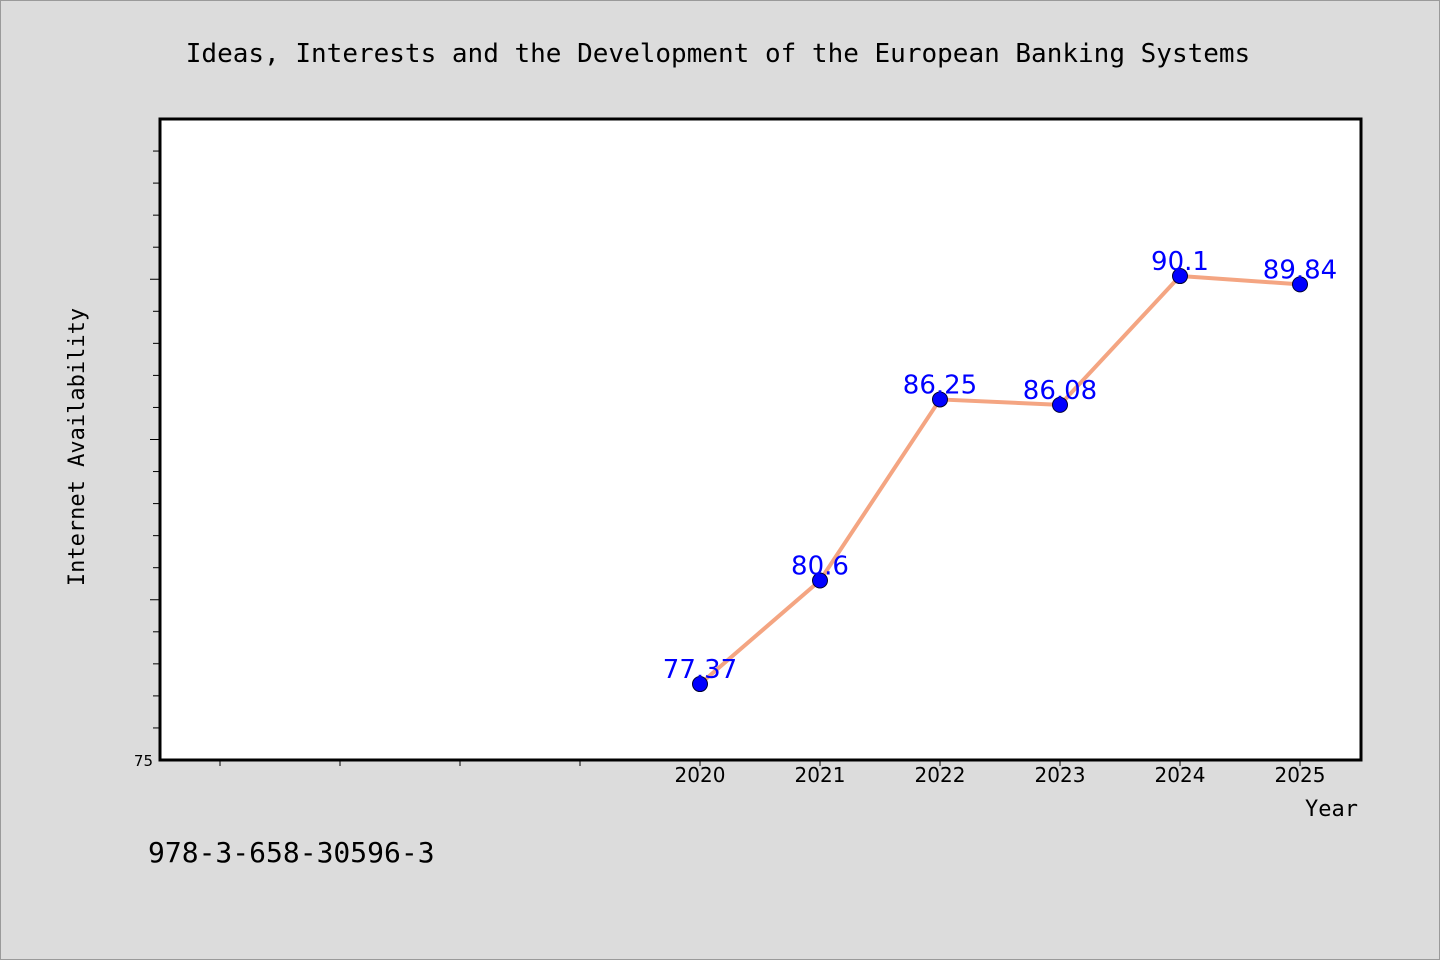 The width and height of the screenshot is (1440, 960). Describe the element at coordinates (940, 775) in the screenshot. I see `x-tick-label: 2022` at that location.